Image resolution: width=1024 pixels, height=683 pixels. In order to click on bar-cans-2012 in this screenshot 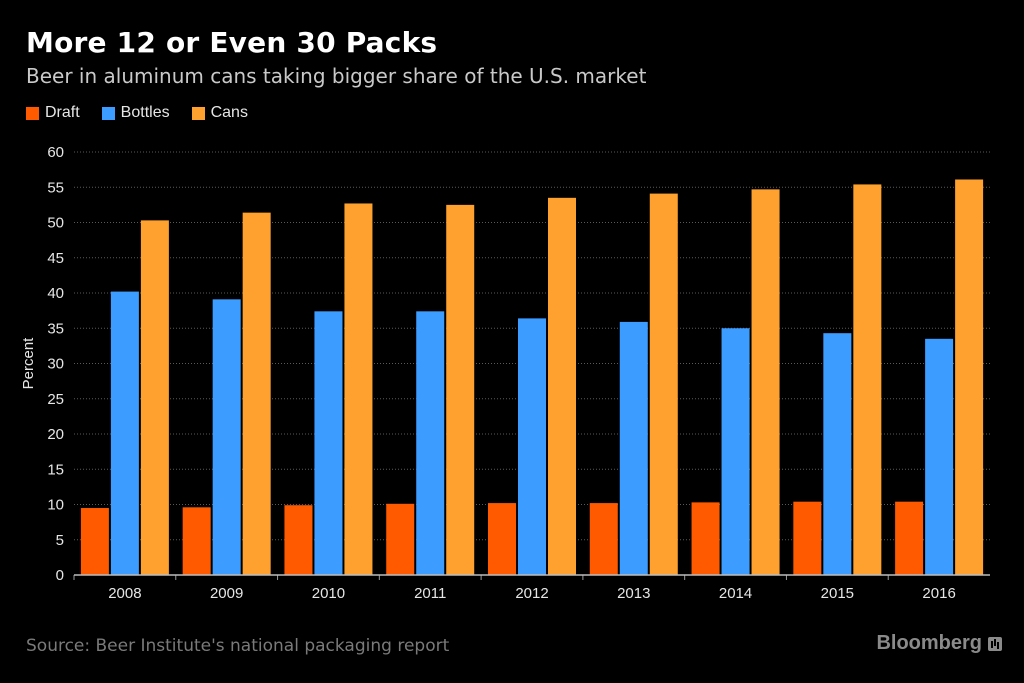, I will do `click(562, 386)`.